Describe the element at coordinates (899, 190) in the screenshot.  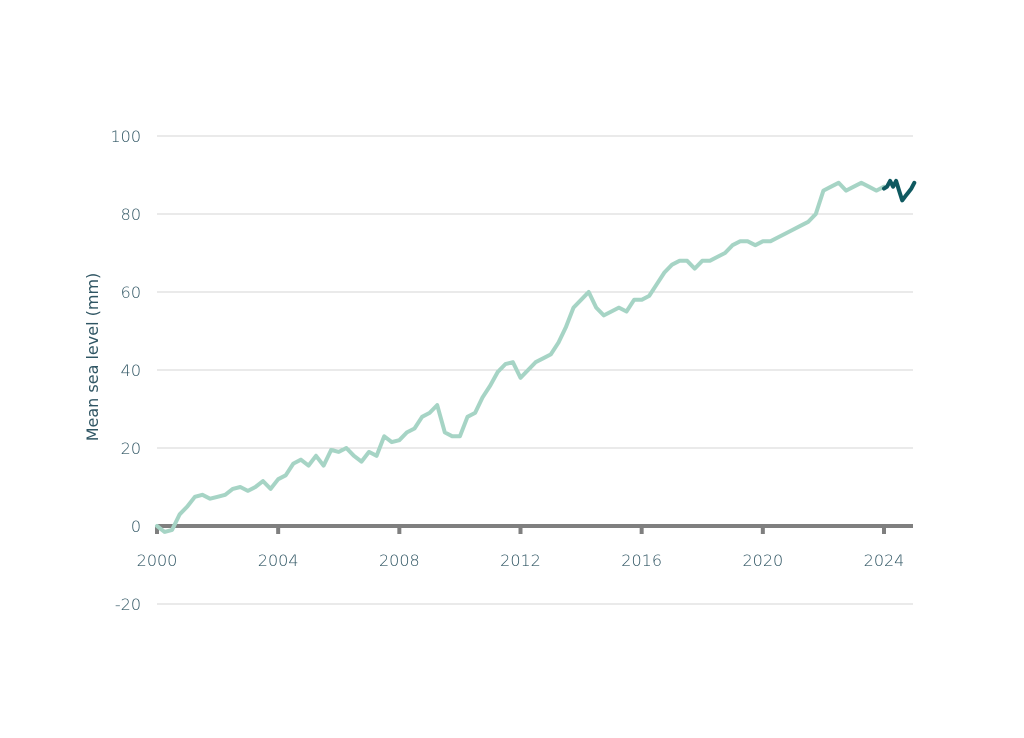
I see `sea-level-line-2024-highlight` at that location.